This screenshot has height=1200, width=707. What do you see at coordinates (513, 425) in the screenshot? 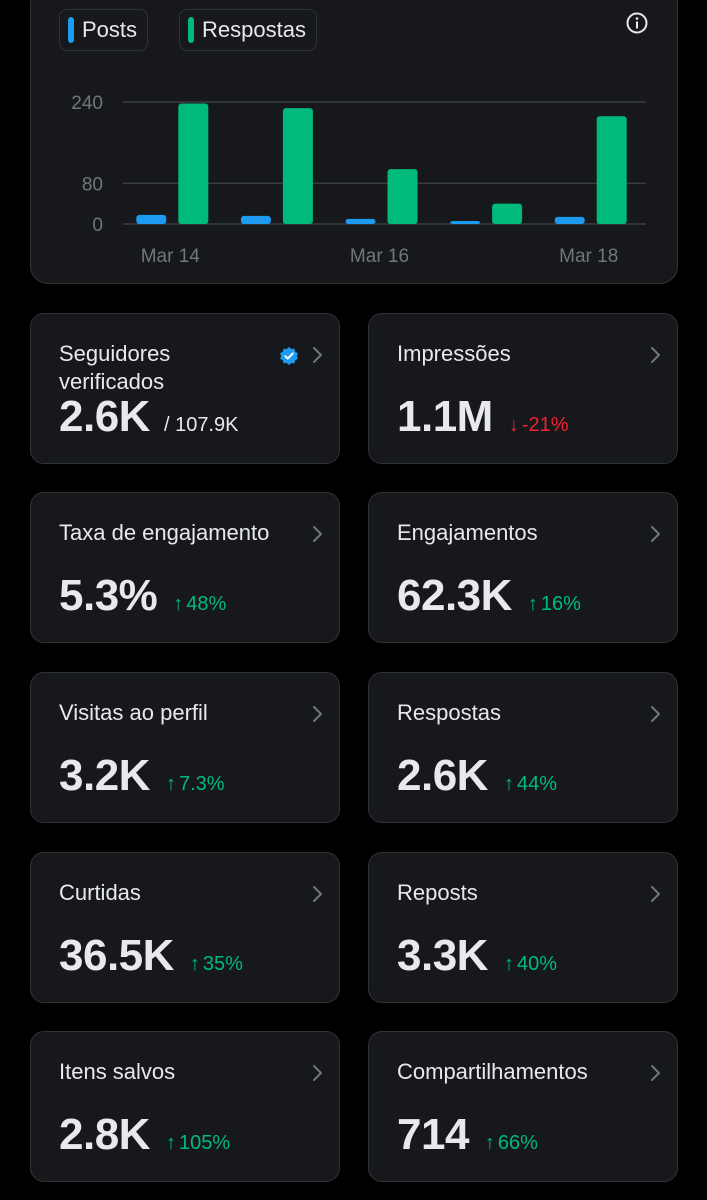
I see `arrow-down-icon: ↓` at bounding box center [513, 425].